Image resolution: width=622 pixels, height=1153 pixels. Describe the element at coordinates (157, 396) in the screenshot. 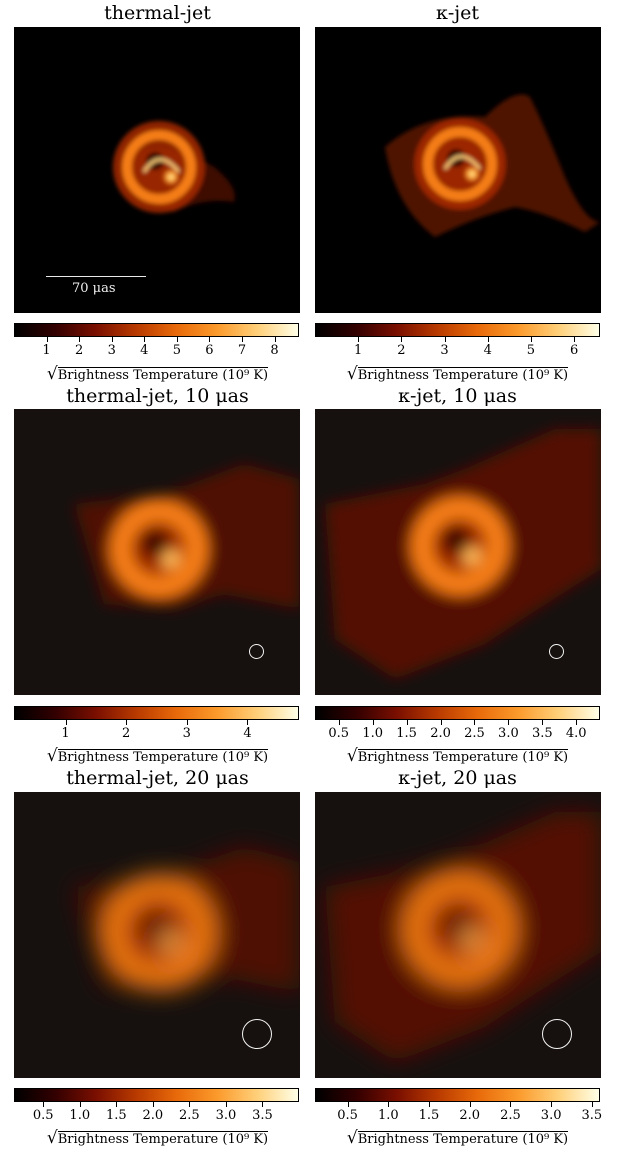

I see `panel-title-thermal-jet-10: thermal-jet, 10 μas` at that location.